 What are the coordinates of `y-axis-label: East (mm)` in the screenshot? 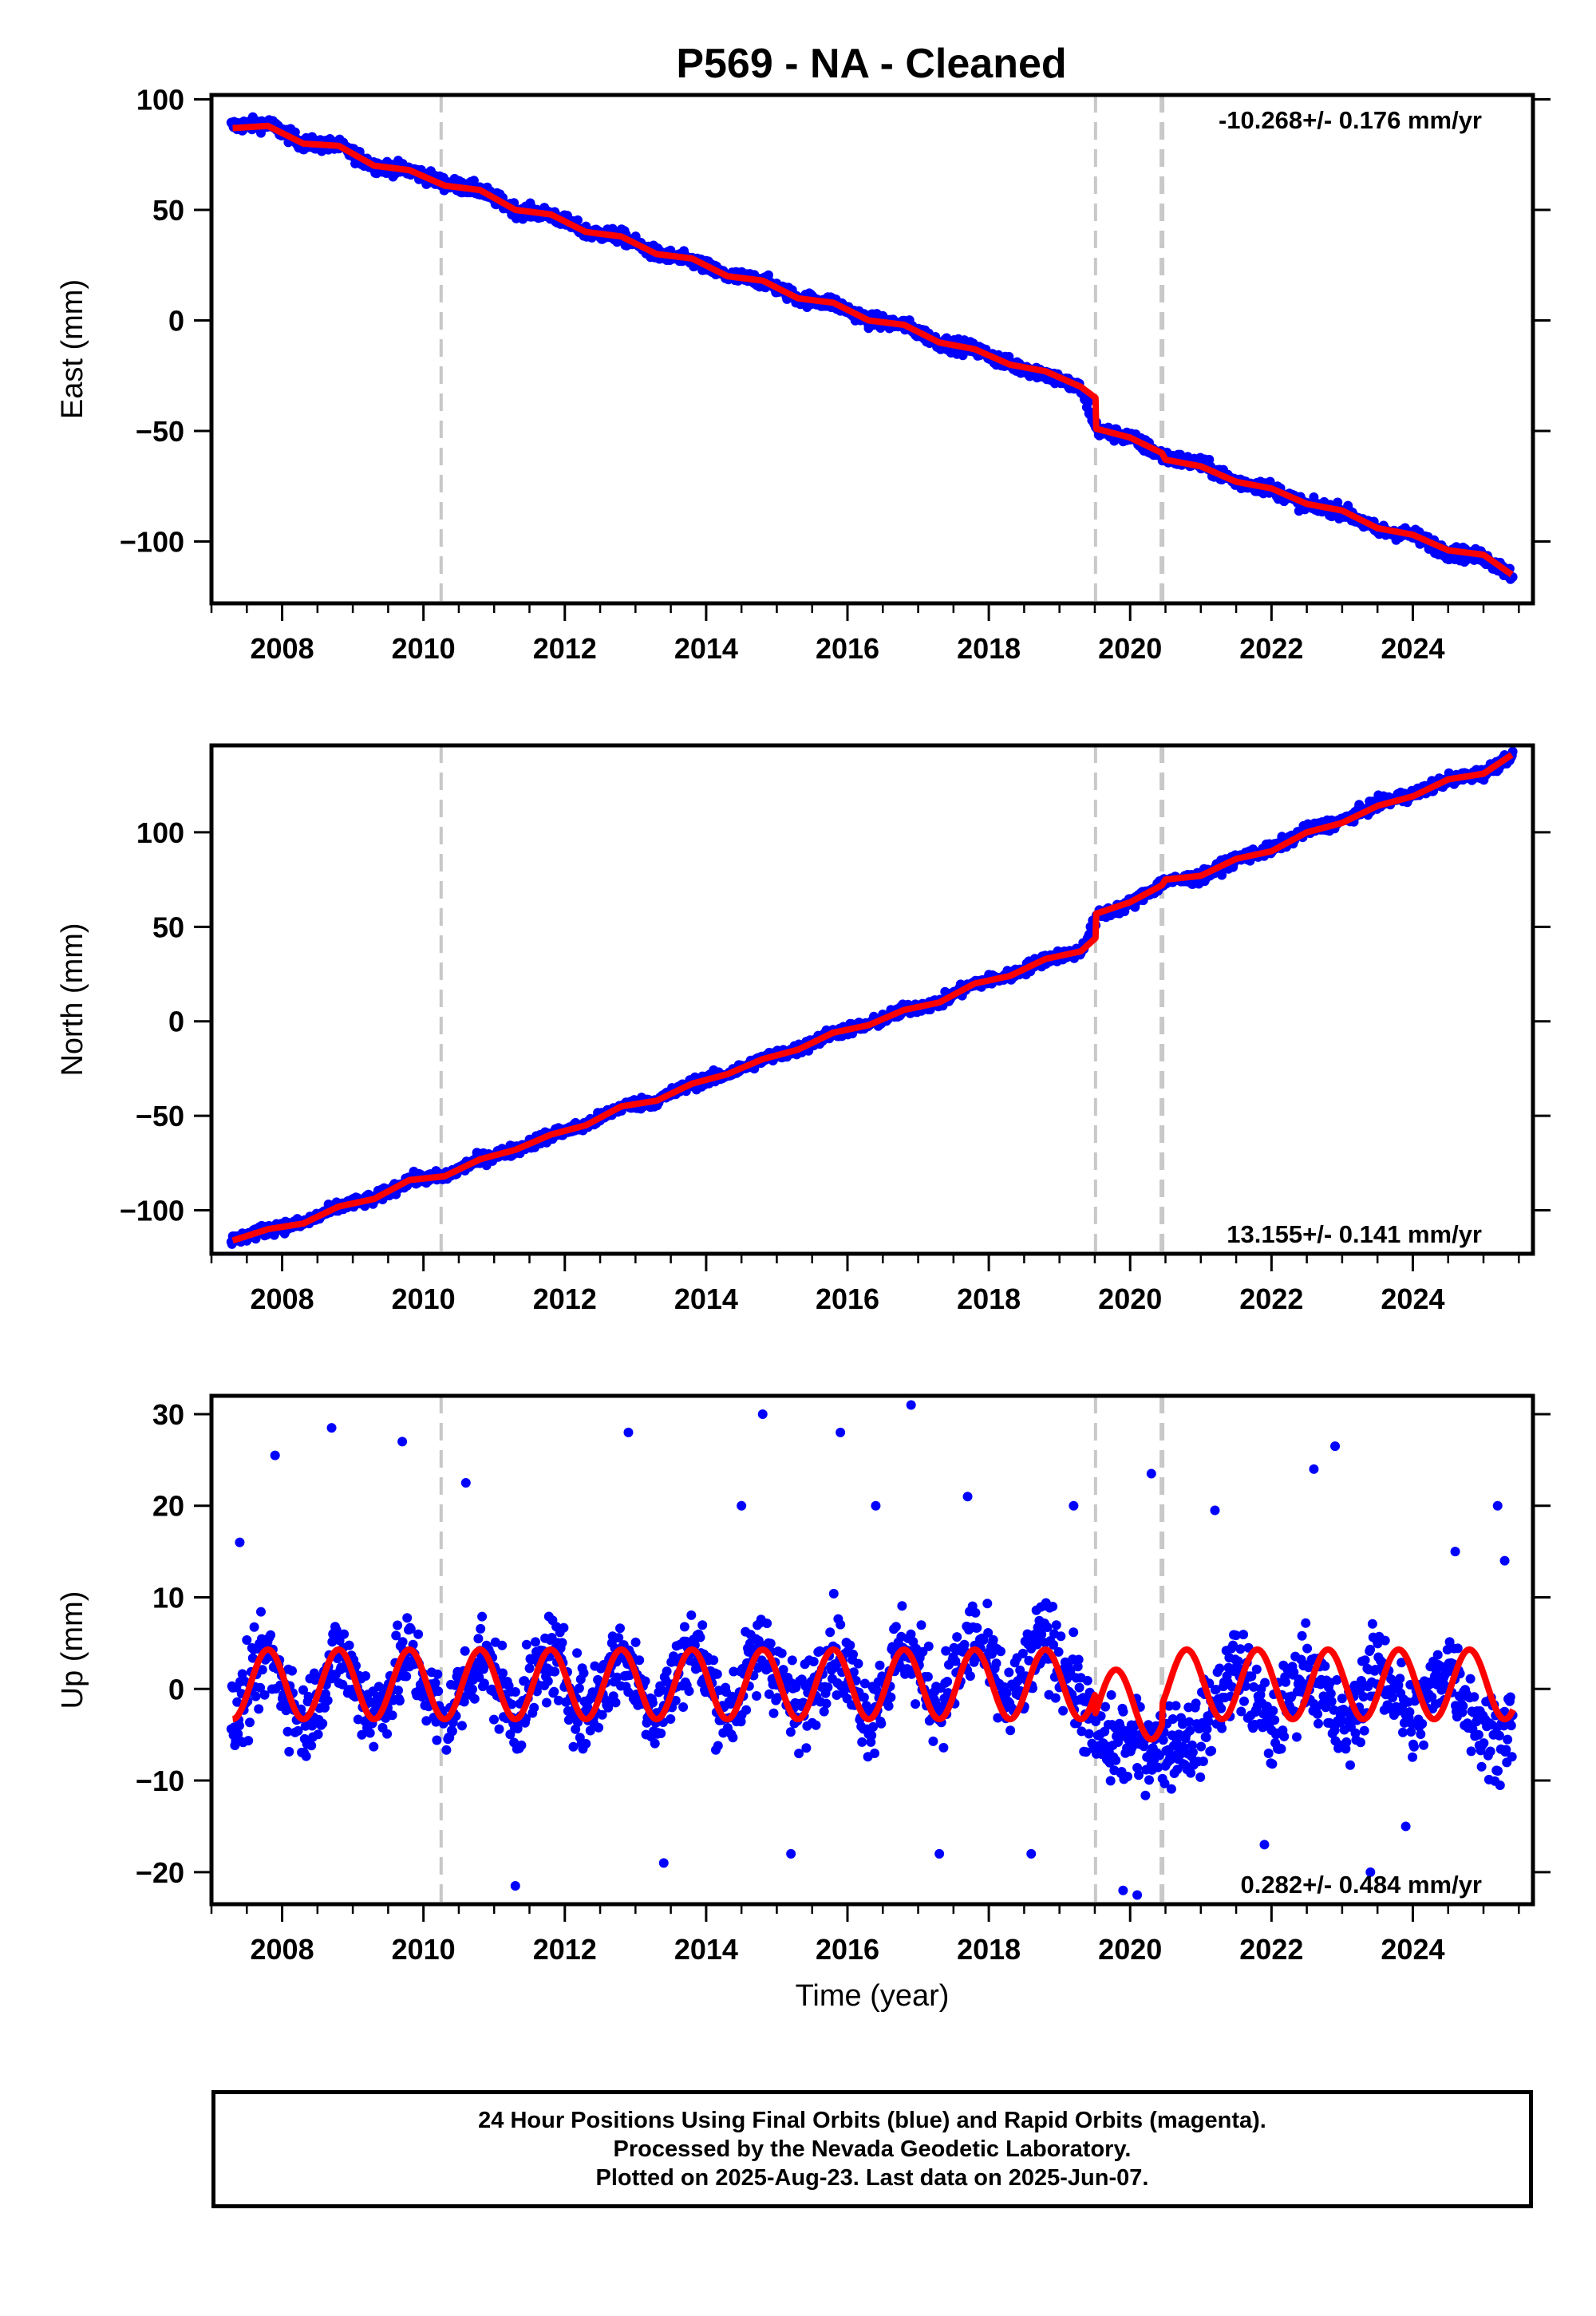 It's located at (72, 349).